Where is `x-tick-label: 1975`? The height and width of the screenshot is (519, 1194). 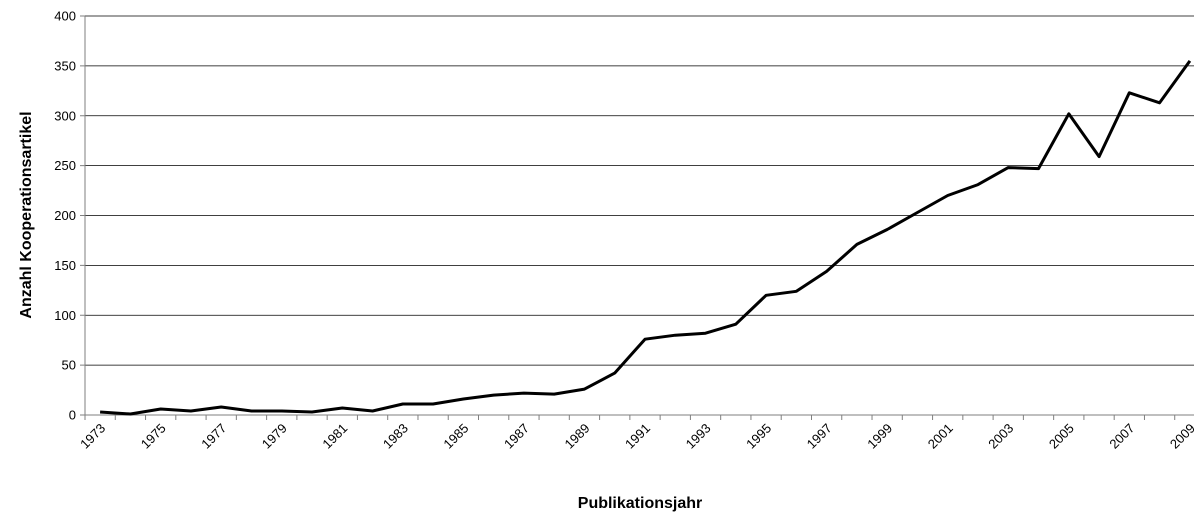
x-tick-label: 1975 is located at coordinates (153, 436).